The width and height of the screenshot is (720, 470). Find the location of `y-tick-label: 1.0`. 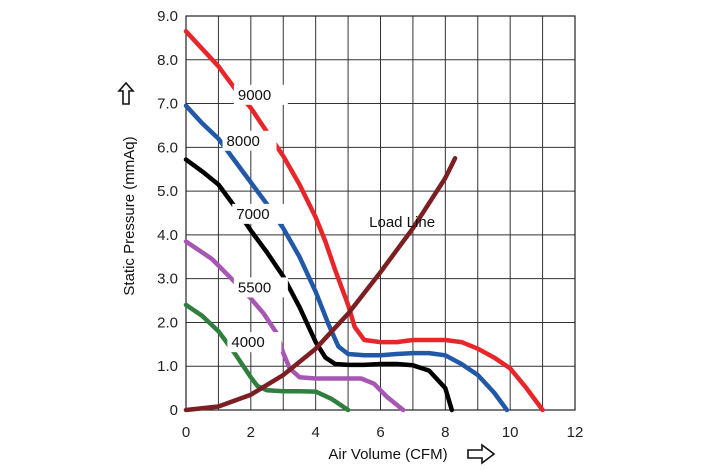

y-tick-label: 1.0 is located at coordinates (167, 366).